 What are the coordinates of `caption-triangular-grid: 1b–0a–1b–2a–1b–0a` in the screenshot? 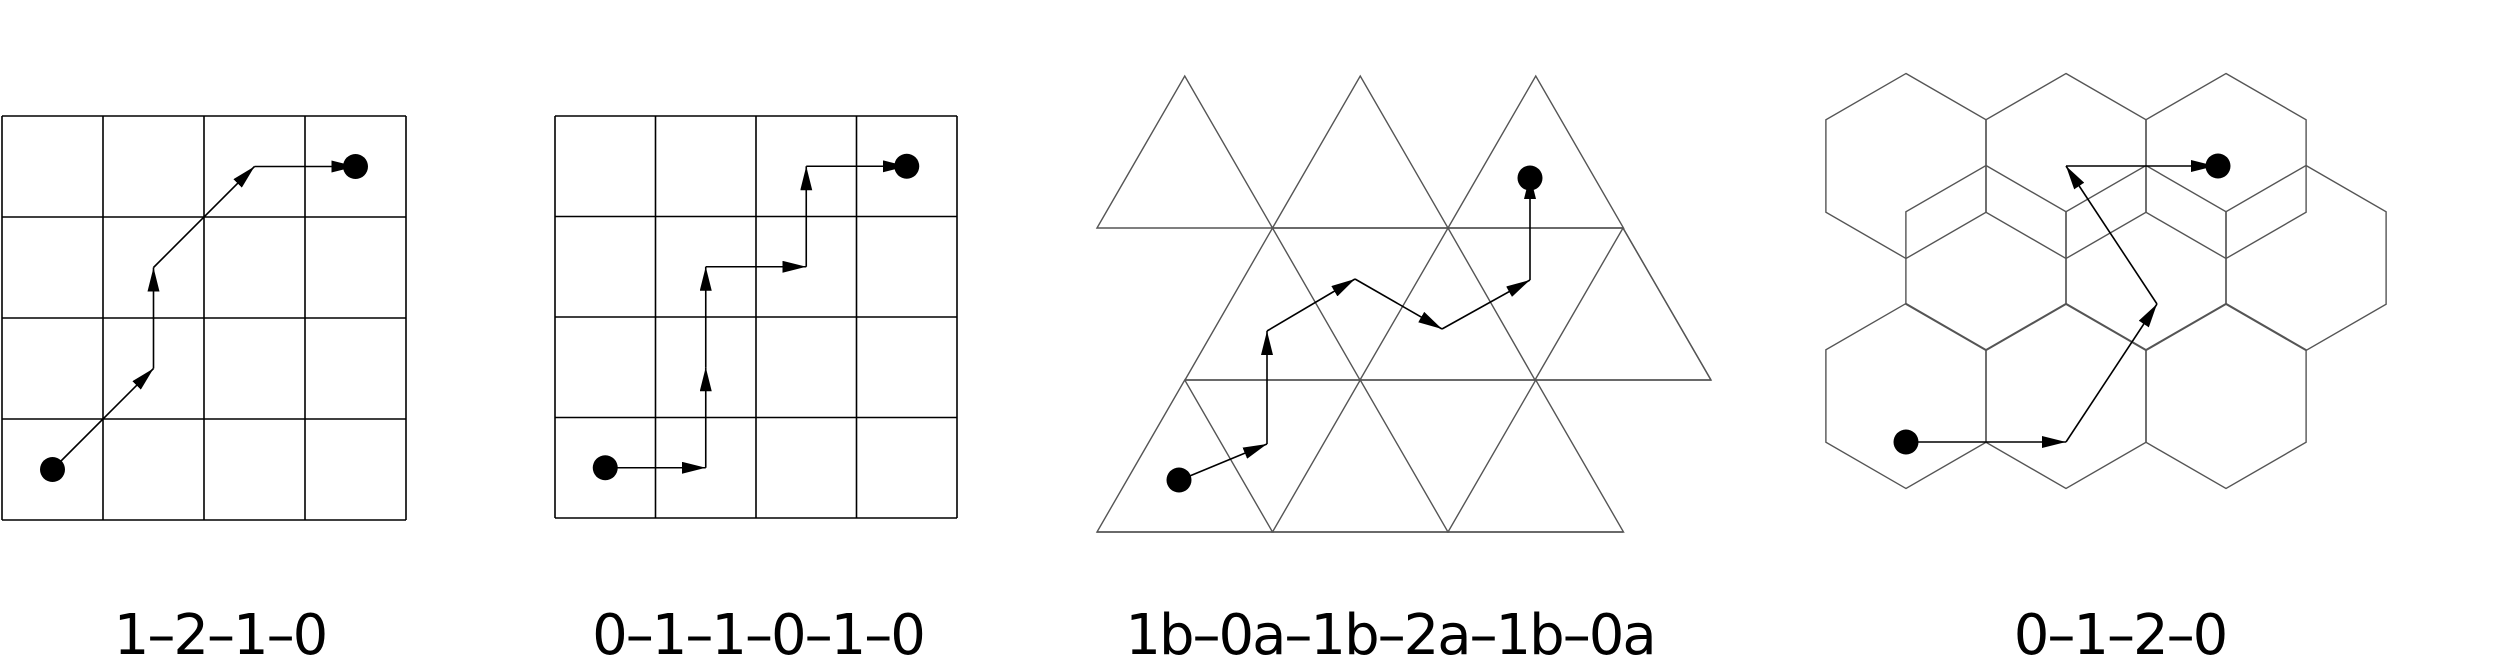 It's located at (1390, 635).